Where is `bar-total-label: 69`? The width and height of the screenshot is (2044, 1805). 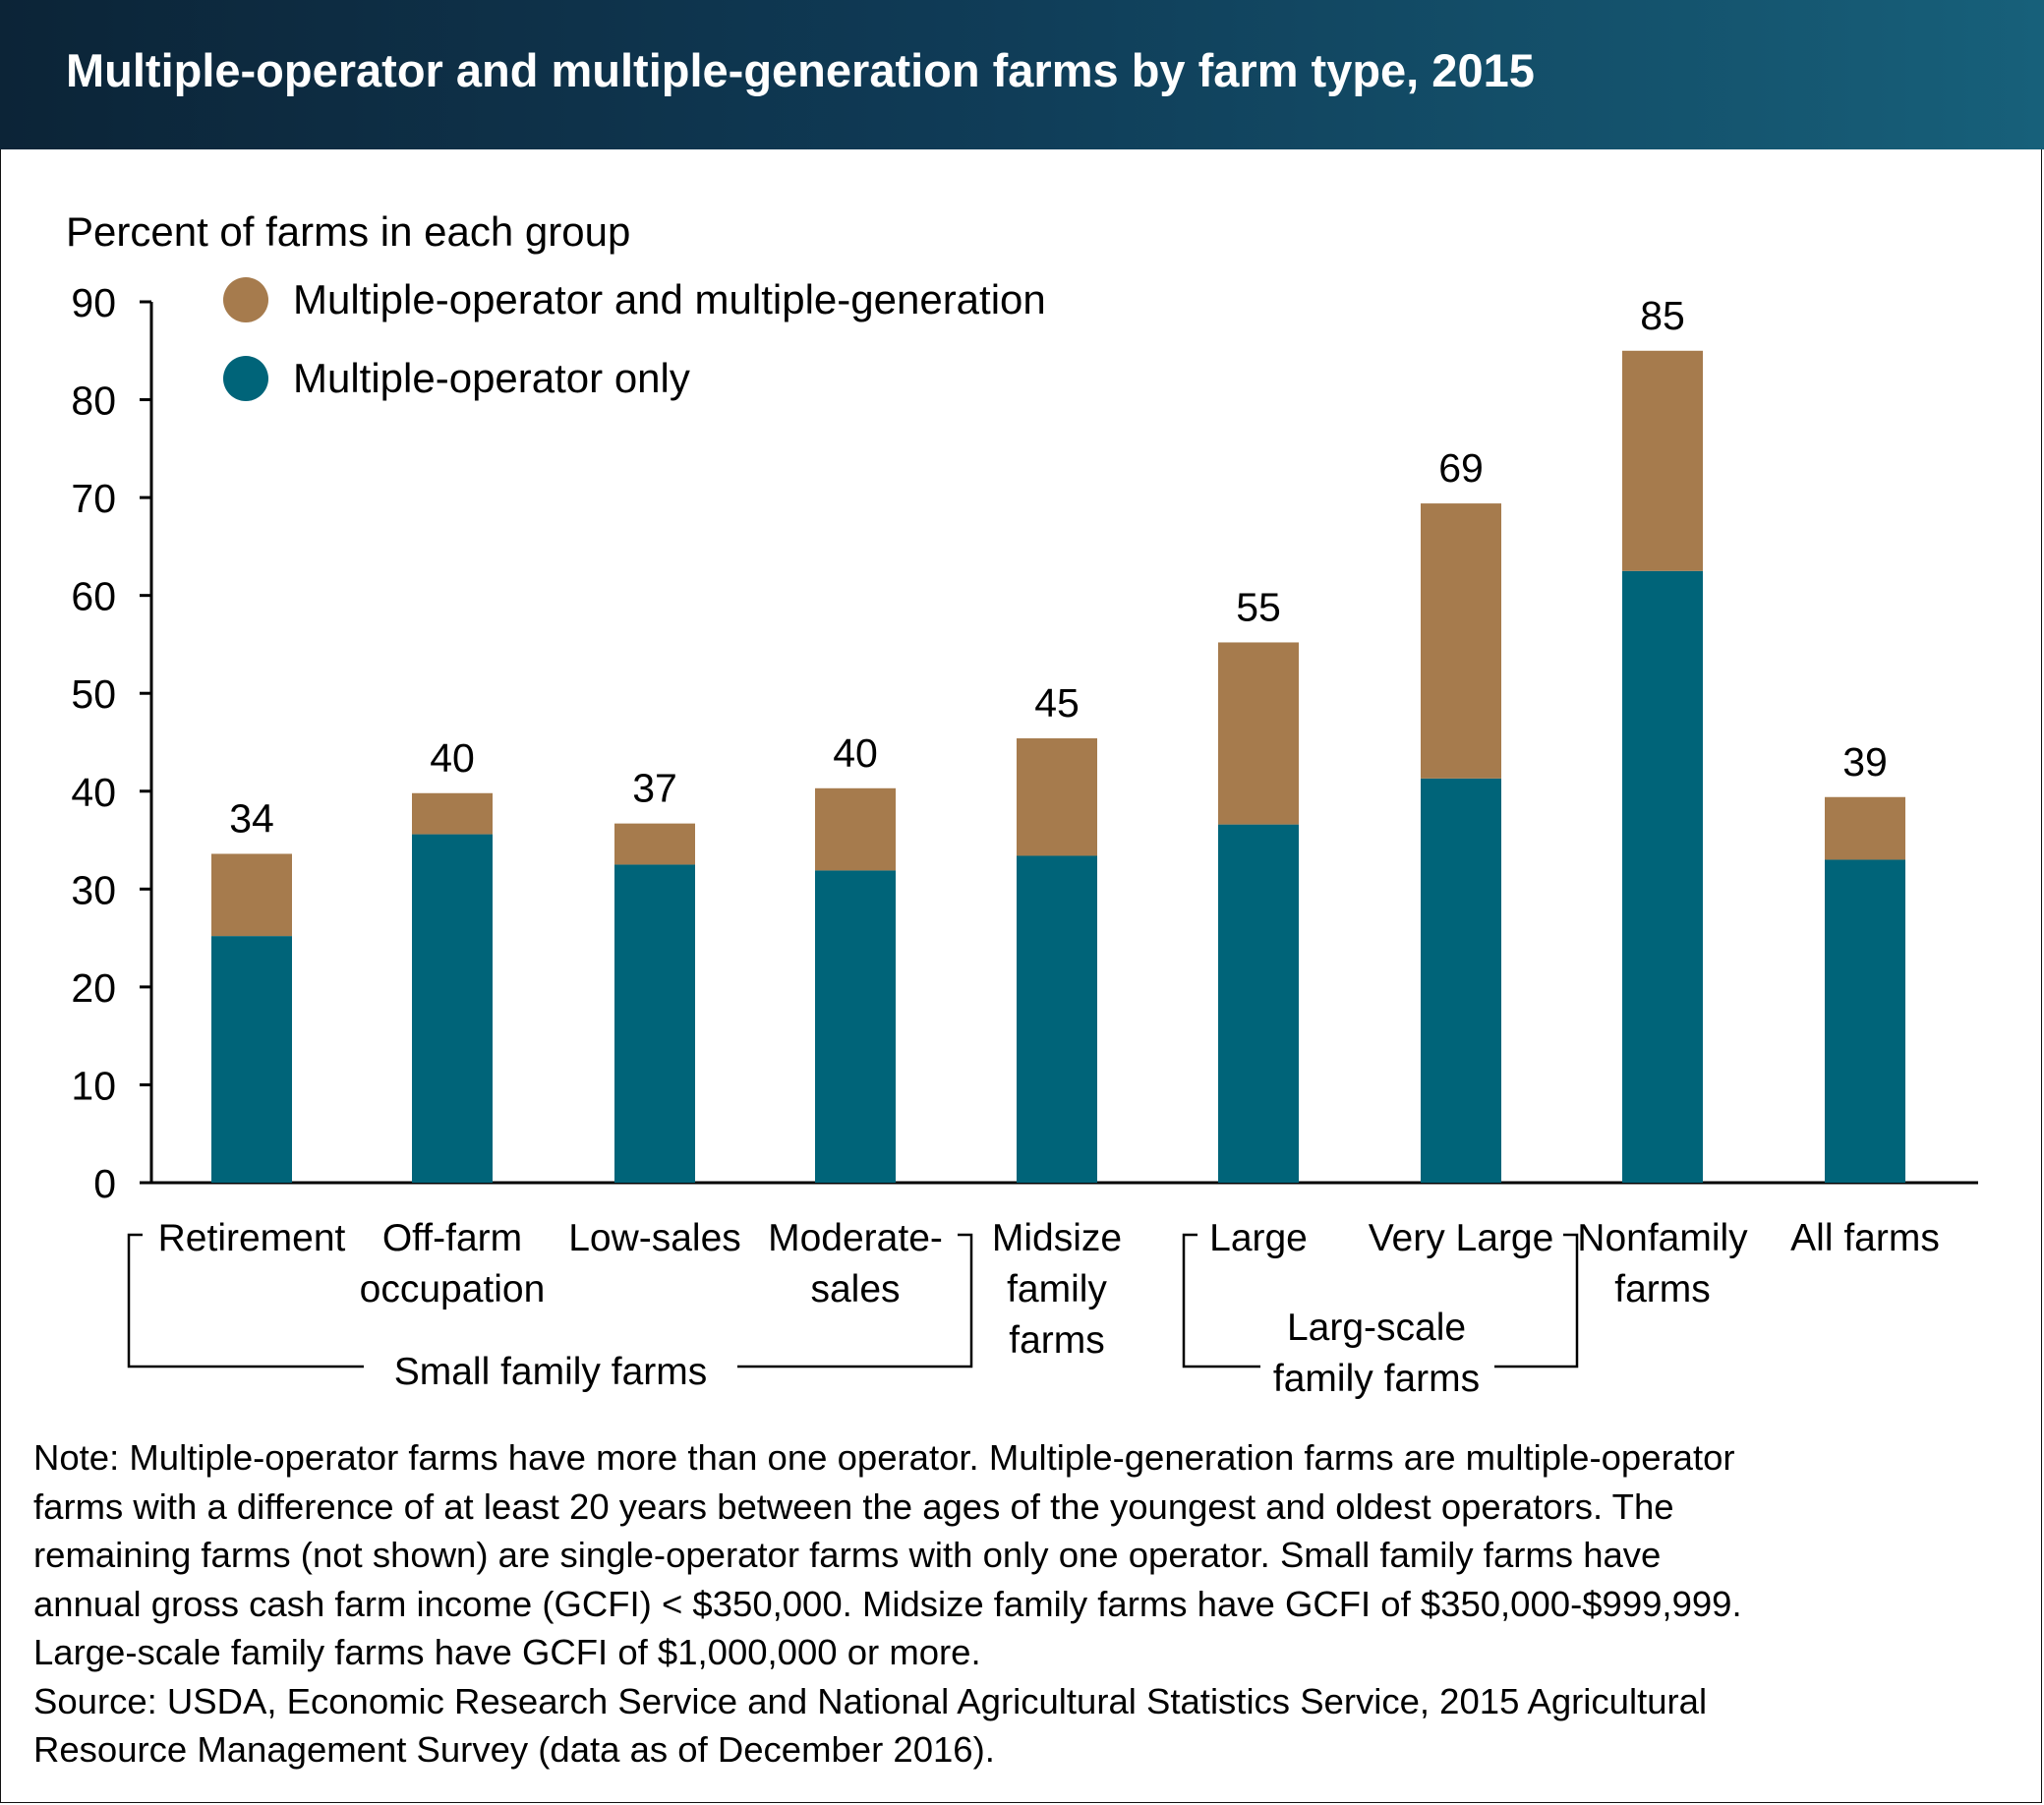
bar-total-label: 69 is located at coordinates (1461, 468).